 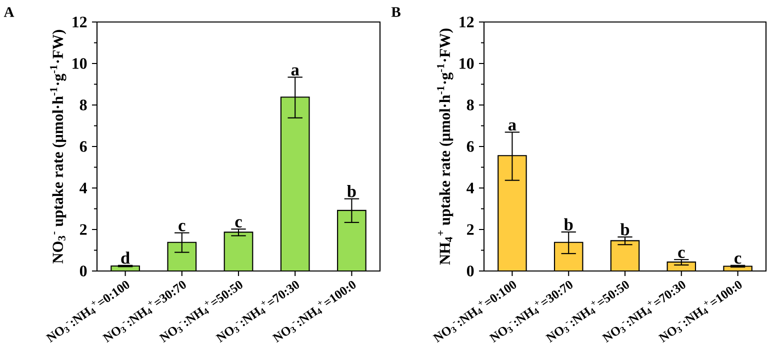 I want to click on y-axis-title: NO$_{3}$$^{-}$ uptake rate (μmol·h$^{-1}$·g$^{-1}$·FW), so click(x=58, y=147).